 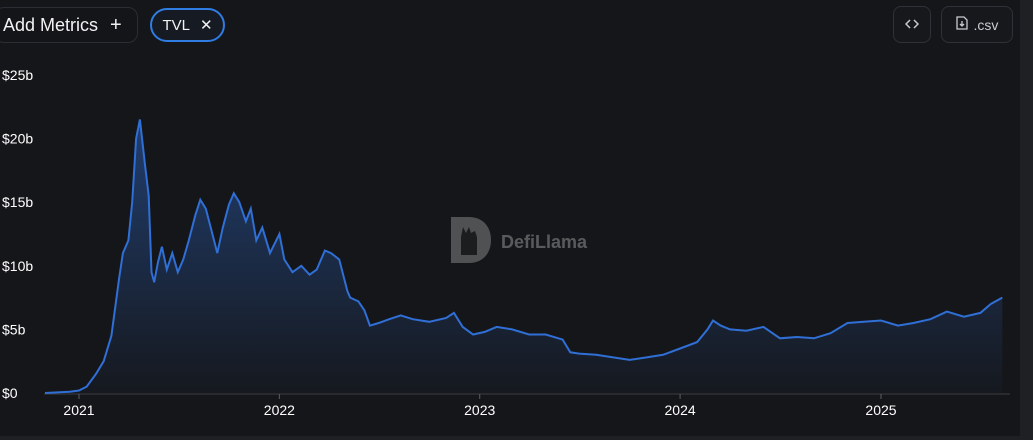 What do you see at coordinates (17, 75) in the screenshot?
I see `y-tick-label: $25b` at bounding box center [17, 75].